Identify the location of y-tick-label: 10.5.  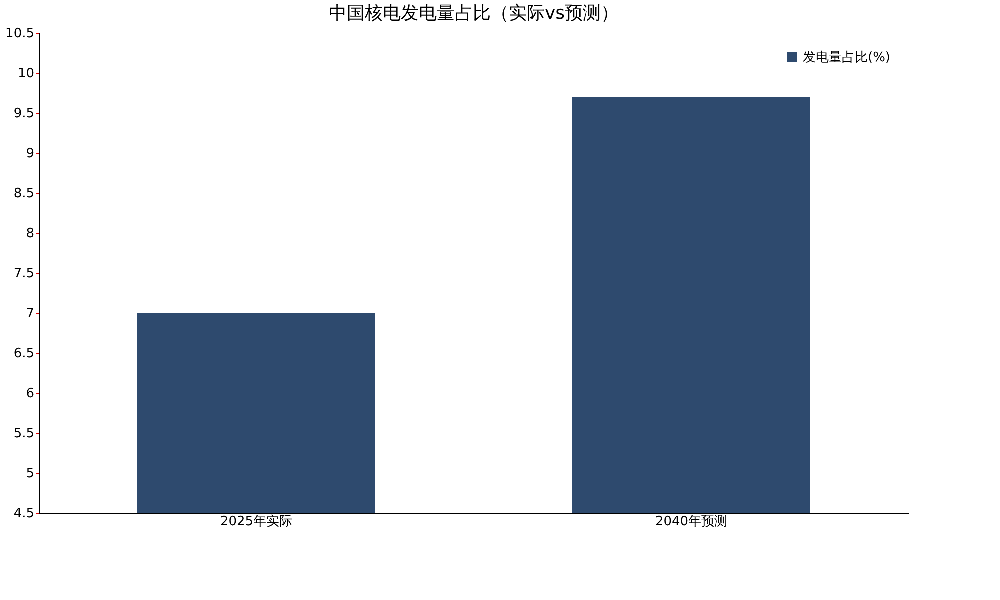
(20, 34).